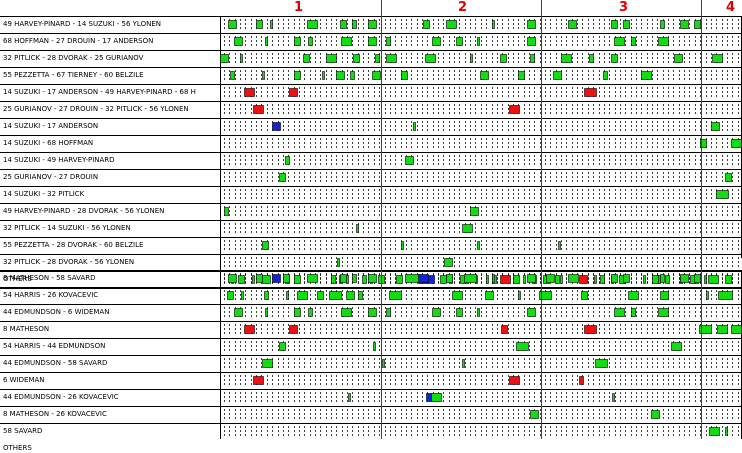  Describe the element at coordinates (24, 380) in the screenshot. I see `row-label: 6 WIDEMAN` at that location.